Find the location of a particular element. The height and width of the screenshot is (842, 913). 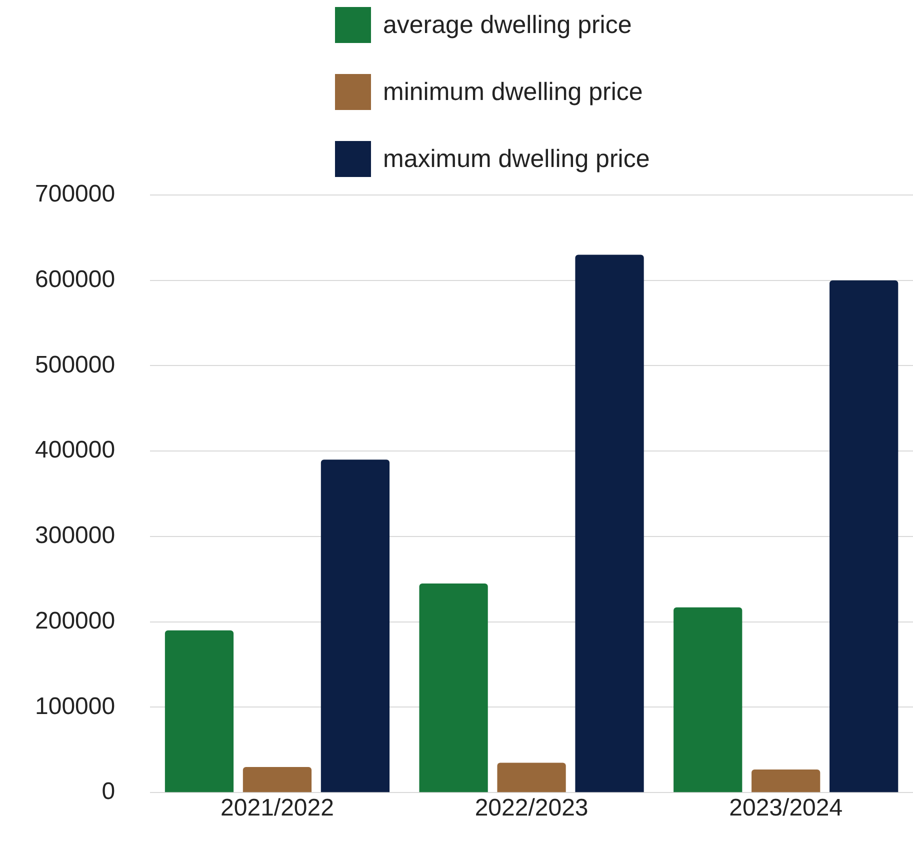

y-tick-label: 200000 is located at coordinates (75, 620).